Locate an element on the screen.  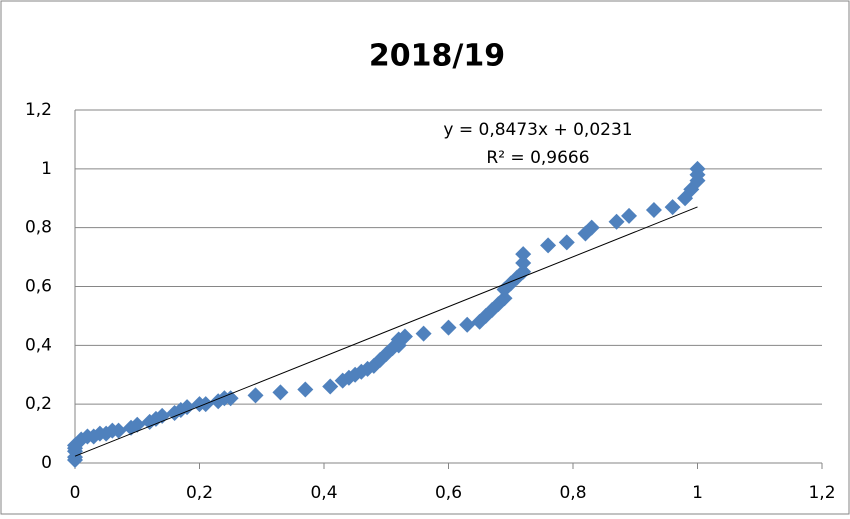
trendline-r2: R² = 0,9666 is located at coordinates (537, 158).